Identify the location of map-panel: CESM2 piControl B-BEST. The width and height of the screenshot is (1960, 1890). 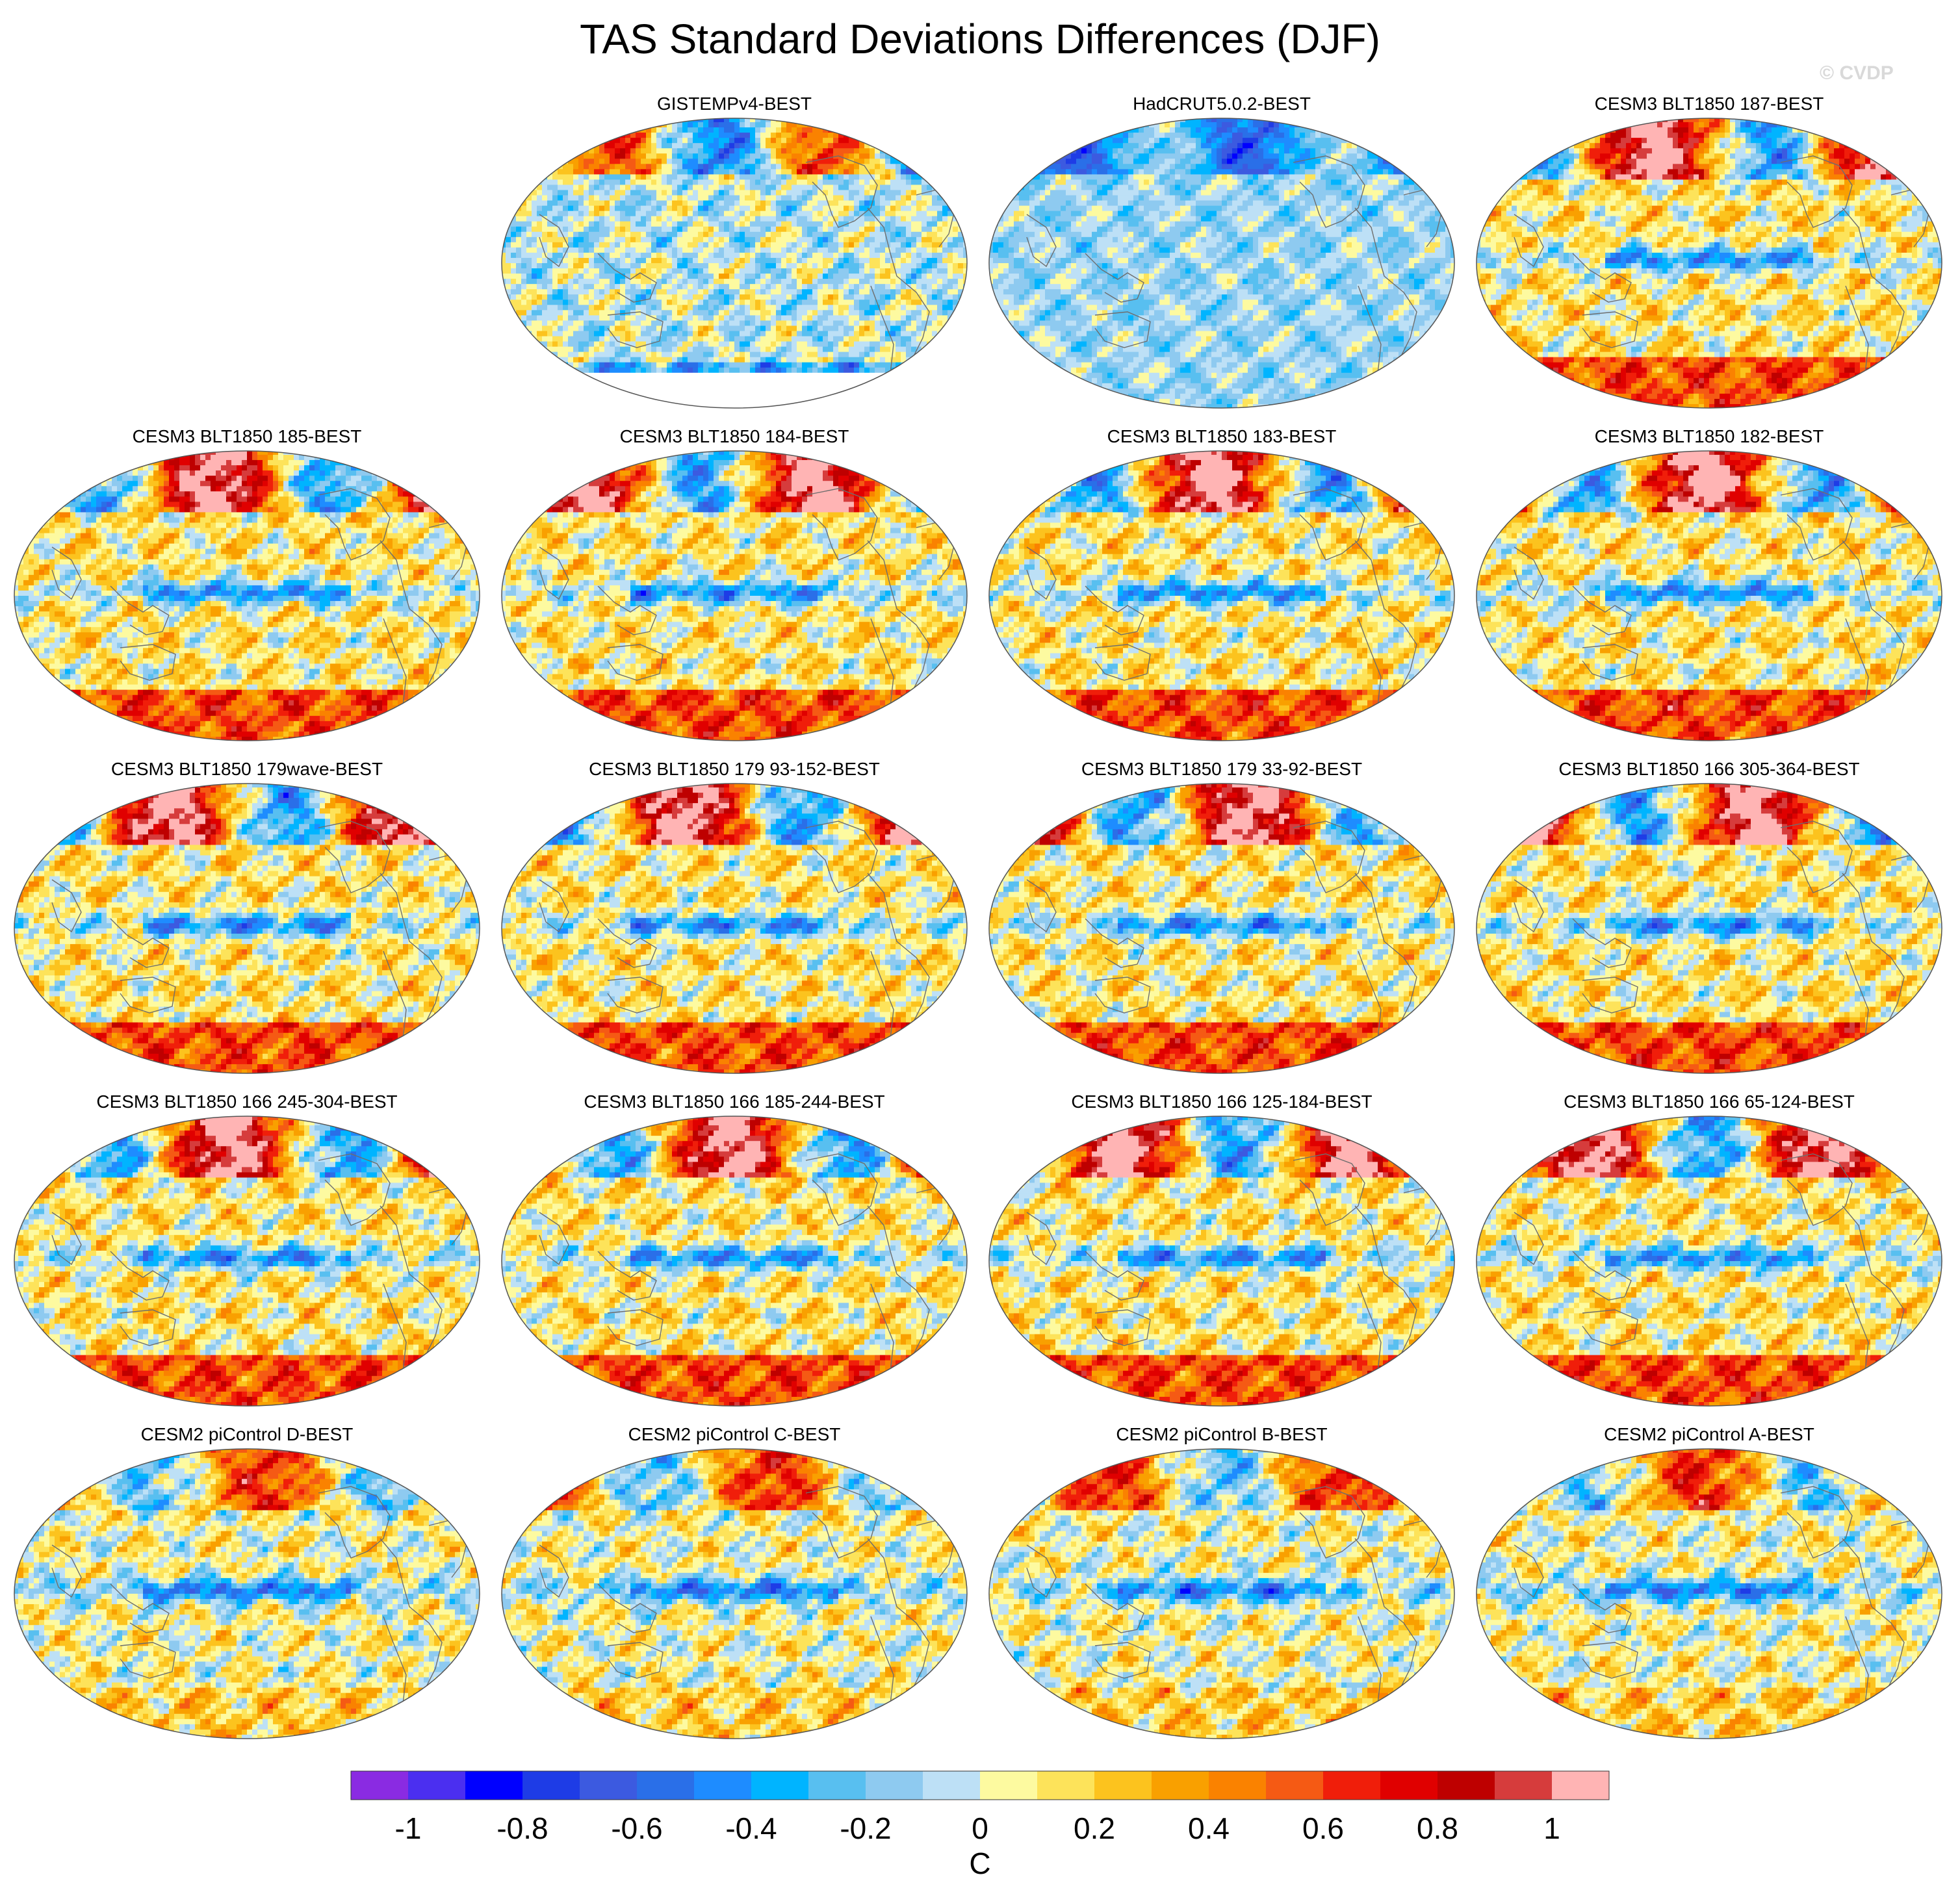
(1221, 1585).